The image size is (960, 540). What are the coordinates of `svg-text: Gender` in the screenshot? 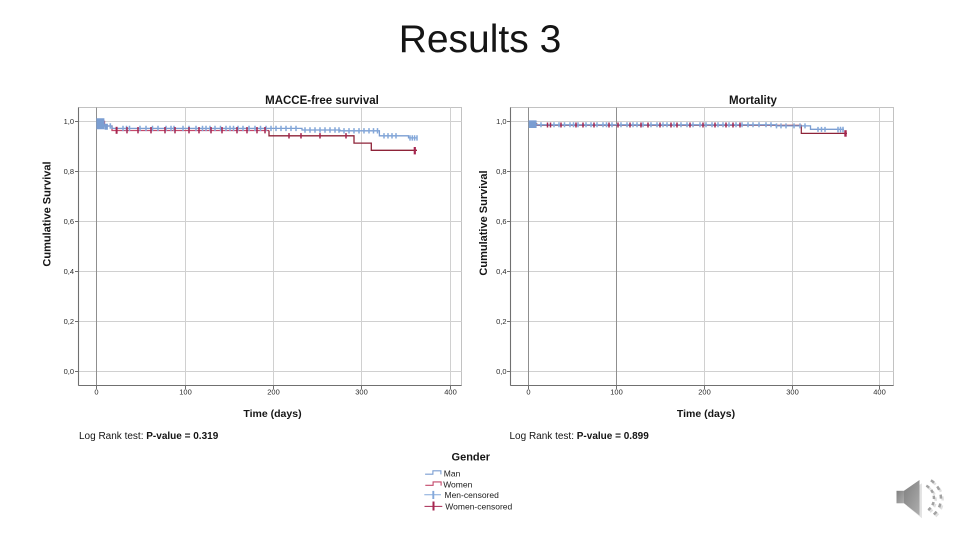 It's located at (471, 458).